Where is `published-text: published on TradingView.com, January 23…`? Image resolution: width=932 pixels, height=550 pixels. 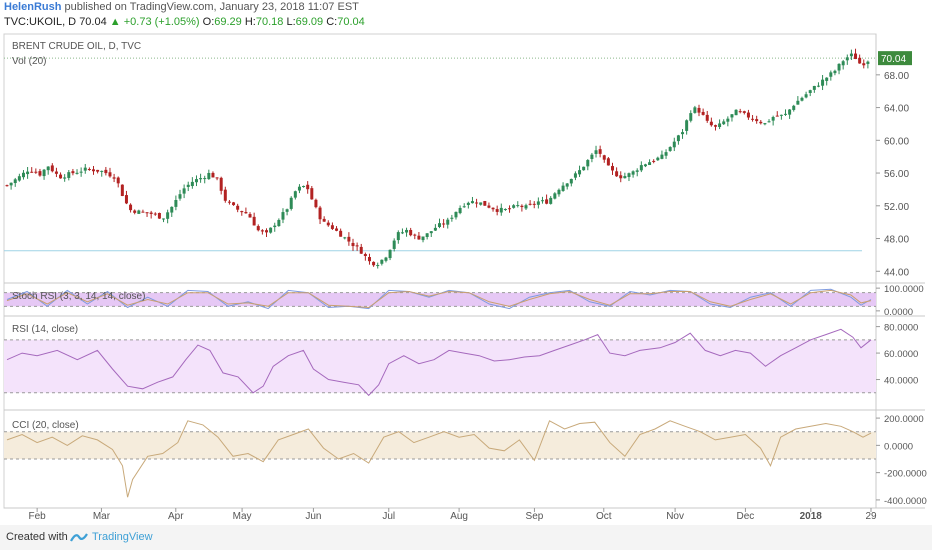 published-text: published on TradingView.com, January 23… is located at coordinates (211, 7).